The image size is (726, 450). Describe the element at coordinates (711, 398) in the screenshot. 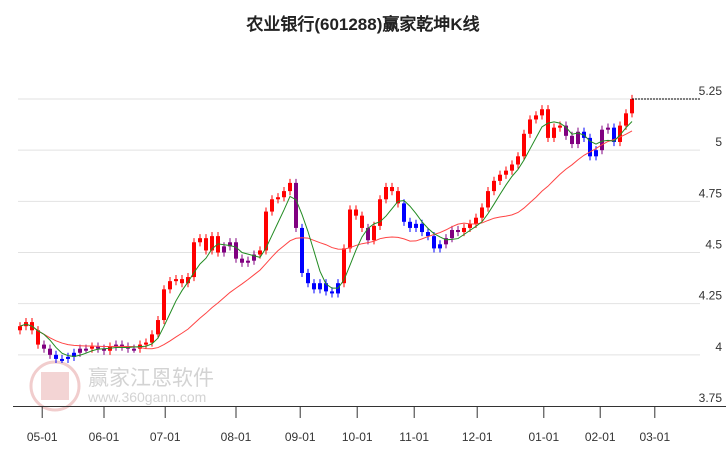

I see `y-tick-label: 3.75` at that location.